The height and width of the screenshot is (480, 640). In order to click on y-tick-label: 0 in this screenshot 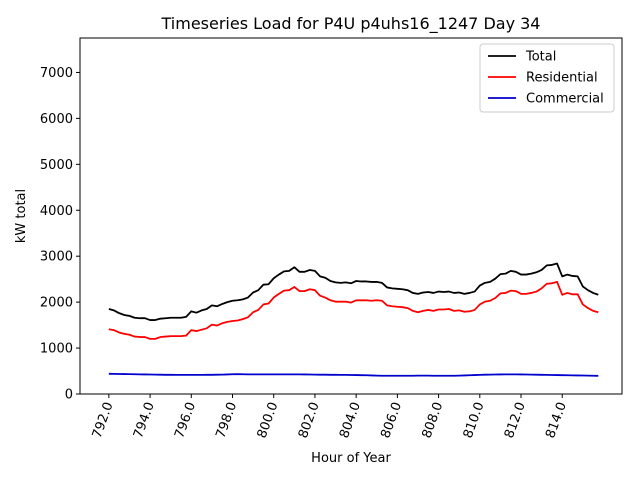, I will do `click(69, 395)`.